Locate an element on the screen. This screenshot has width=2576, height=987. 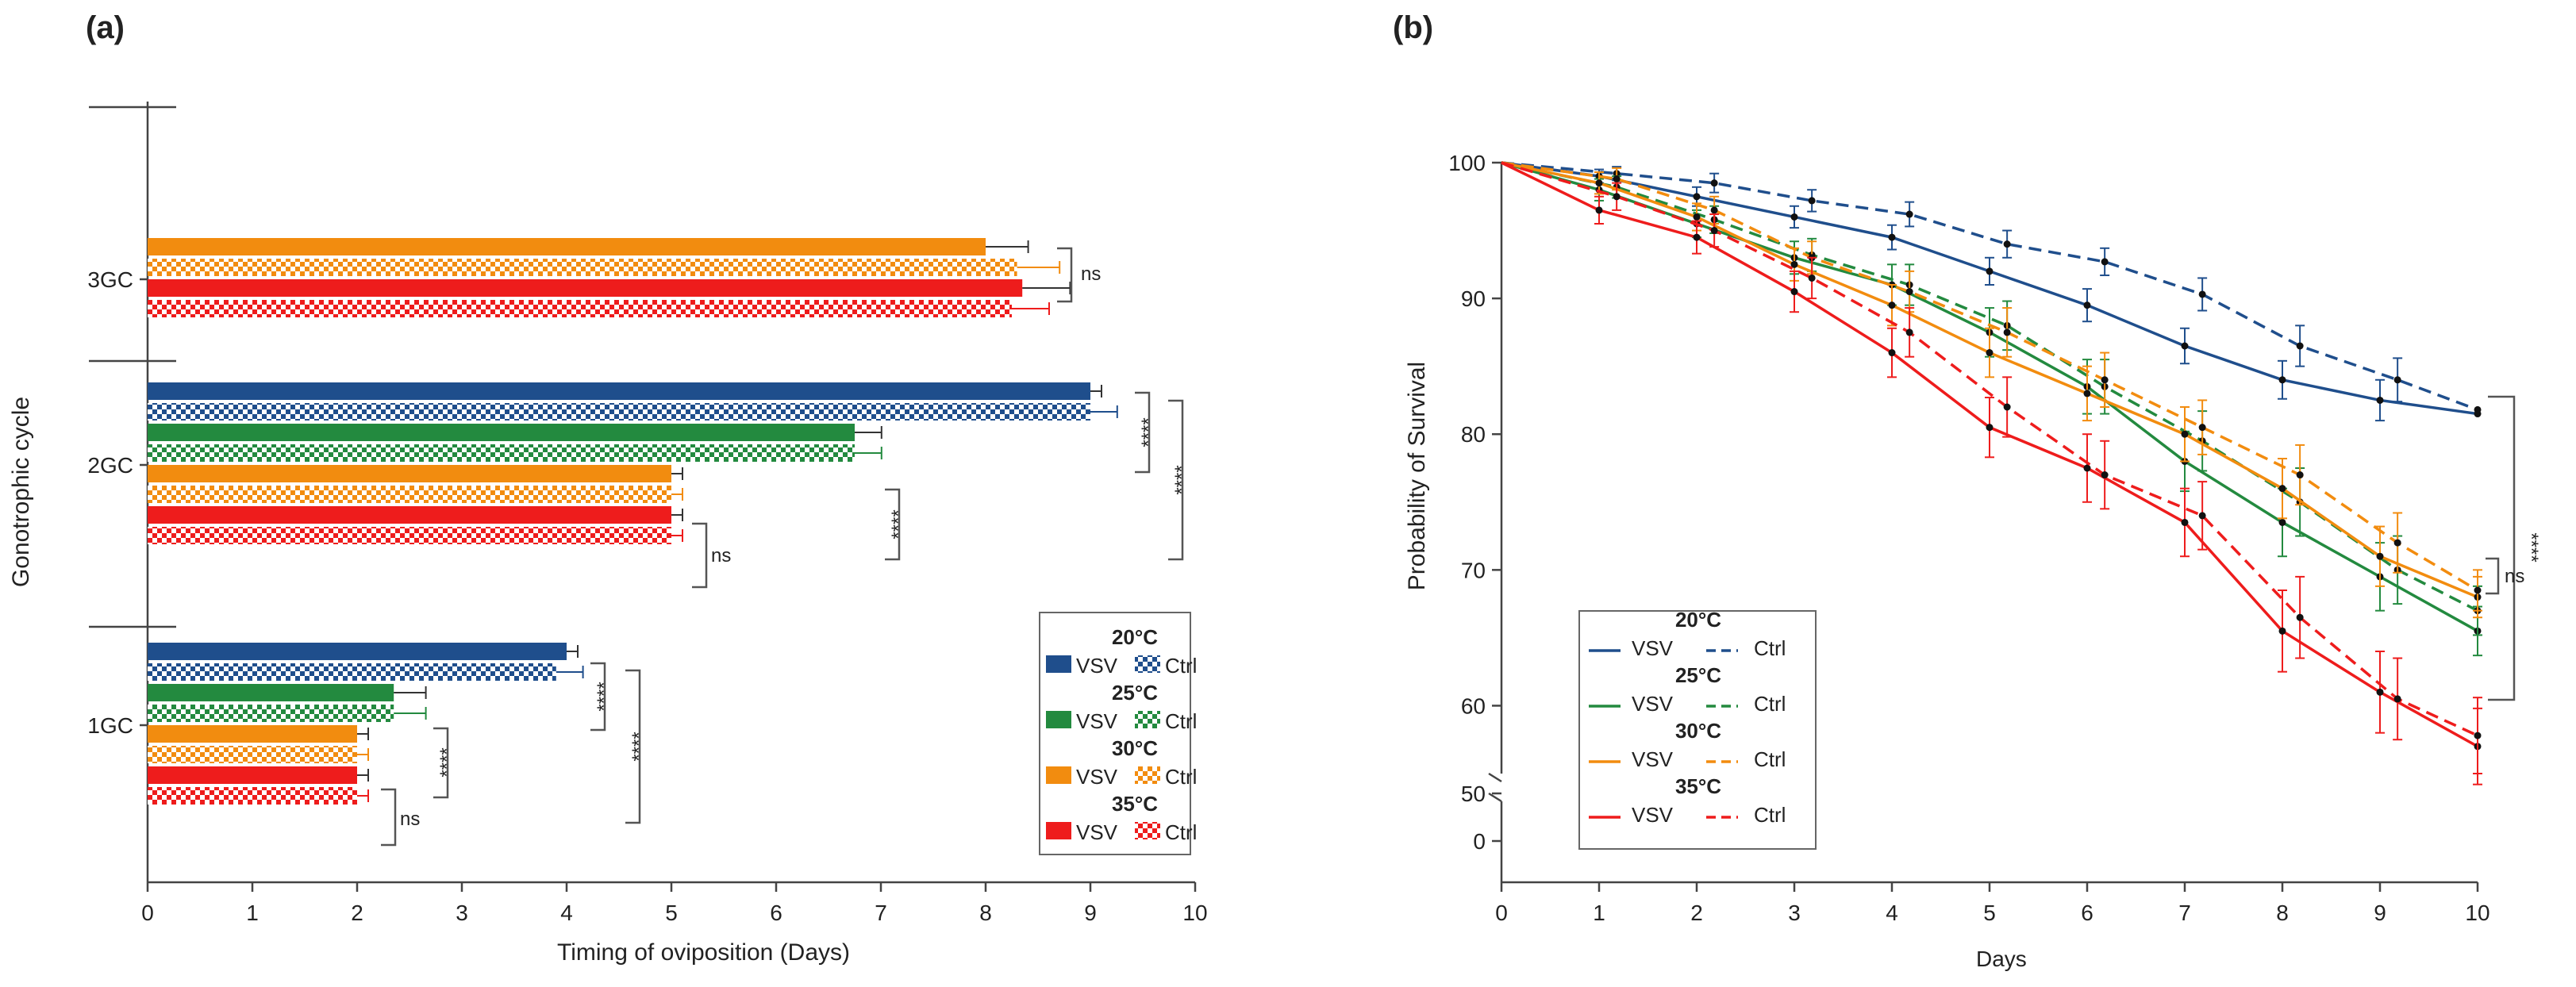
x-tick-label: 9 is located at coordinates (1090, 913).